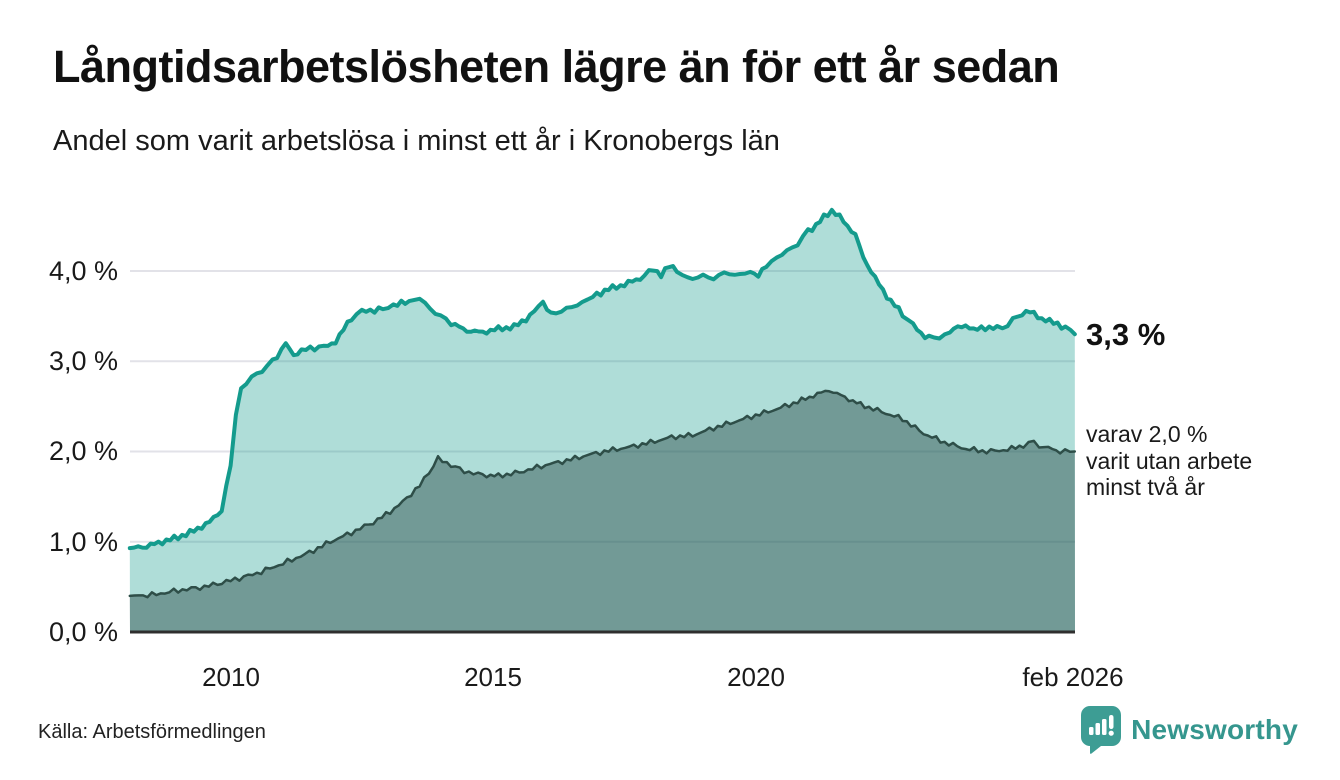  What do you see at coordinates (83, 451) in the screenshot?
I see `y-axis-tick-2: 2,0 %` at bounding box center [83, 451].